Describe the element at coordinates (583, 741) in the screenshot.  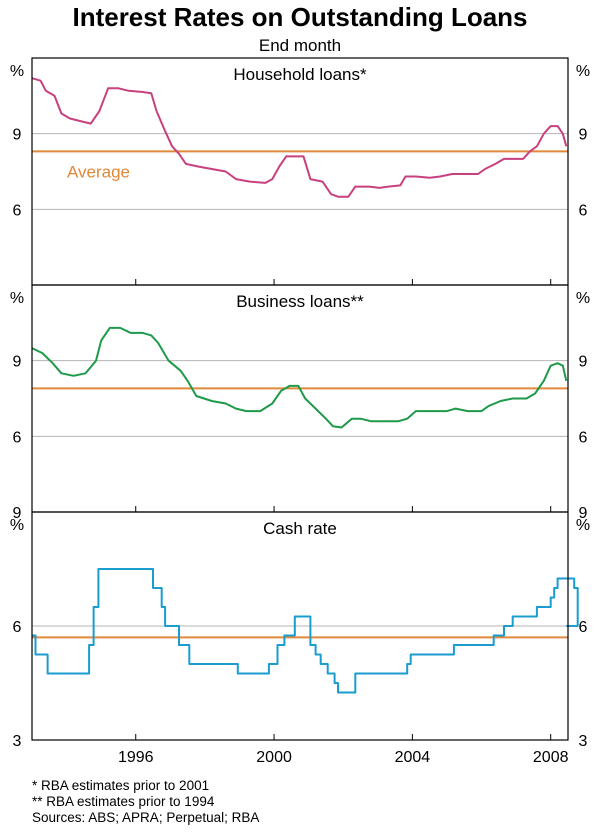
I see `y-tick-label-right: 3` at that location.